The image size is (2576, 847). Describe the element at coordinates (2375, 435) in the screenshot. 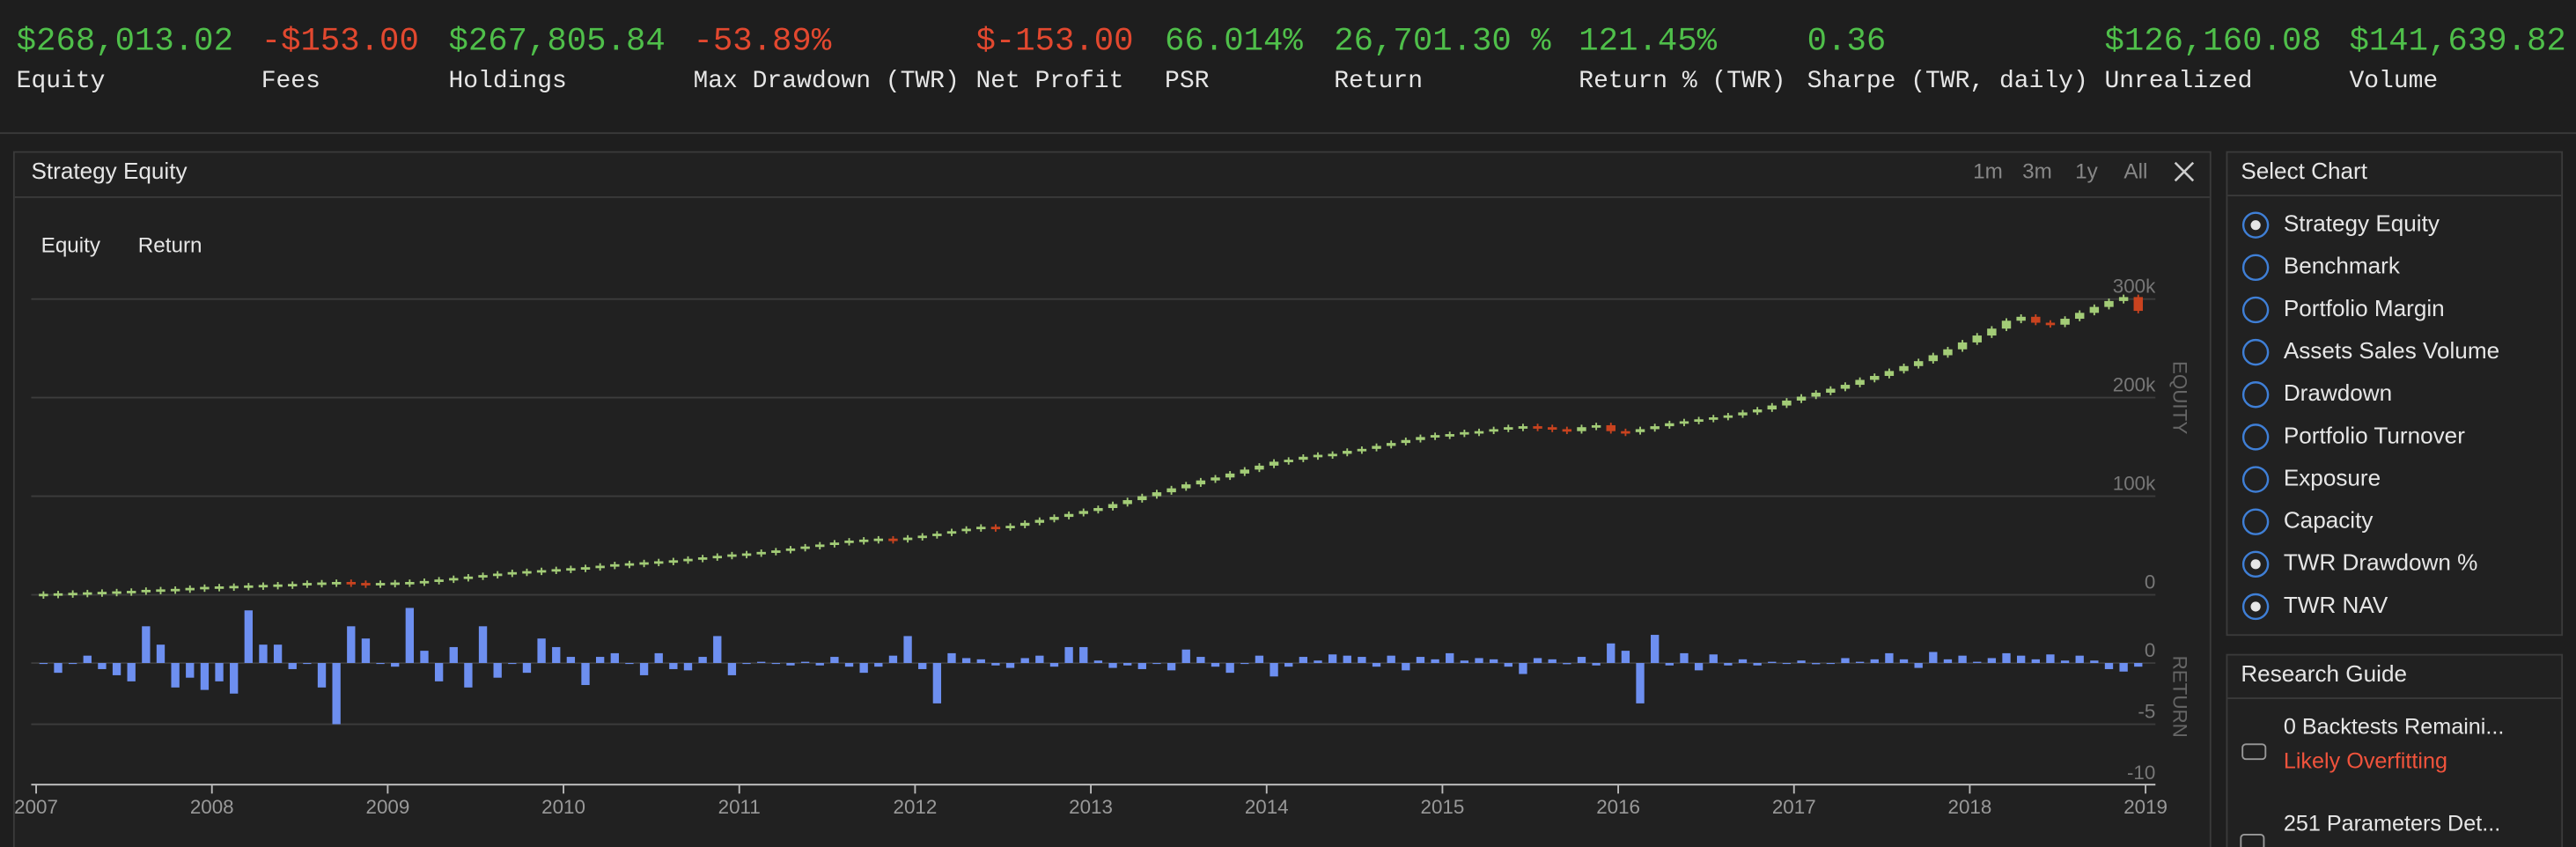

I see `chart-option: Portfolio Turnover` at that location.